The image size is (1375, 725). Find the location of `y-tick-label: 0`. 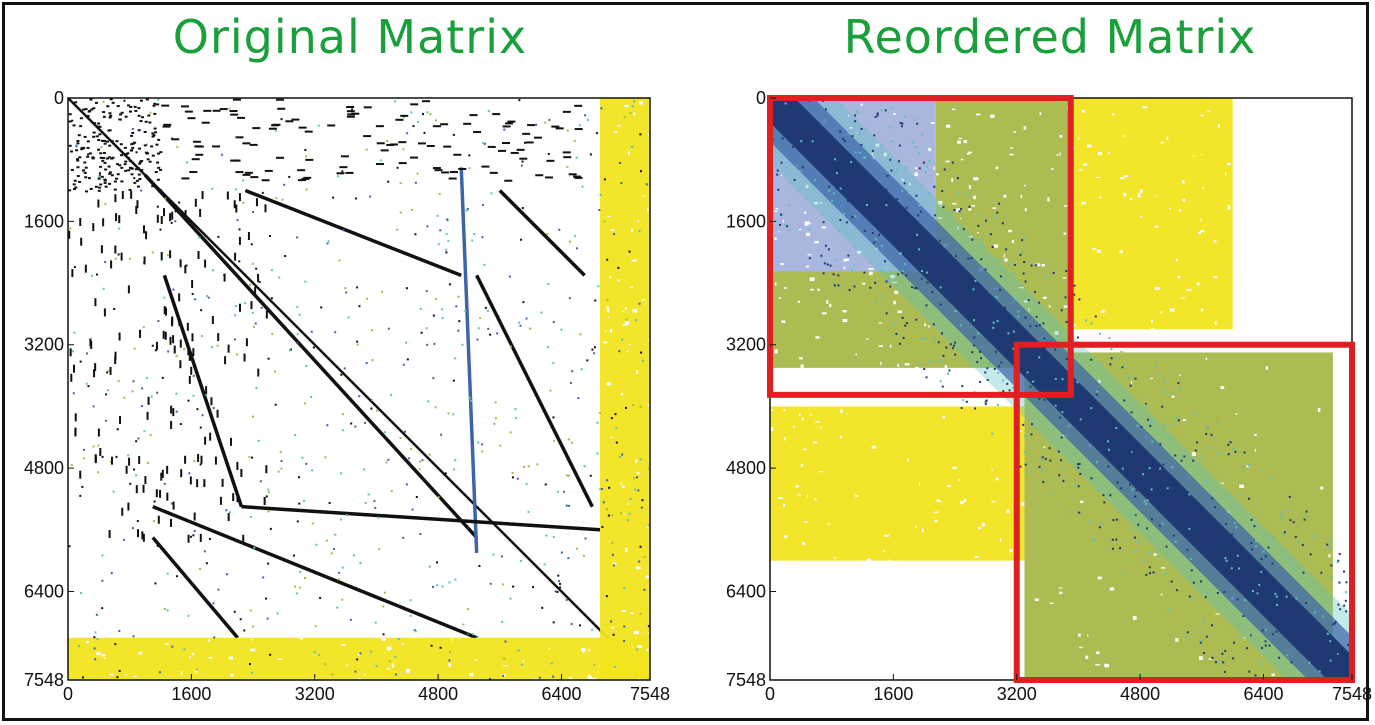

y-tick-label: 0 is located at coordinates (59, 98).